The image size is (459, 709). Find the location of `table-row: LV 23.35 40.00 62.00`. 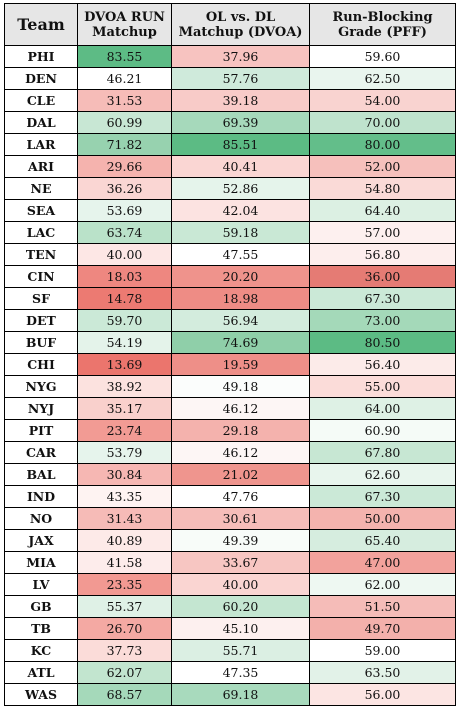

table-row: LV 23.35 40.00 62.00 is located at coordinates (230, 584).